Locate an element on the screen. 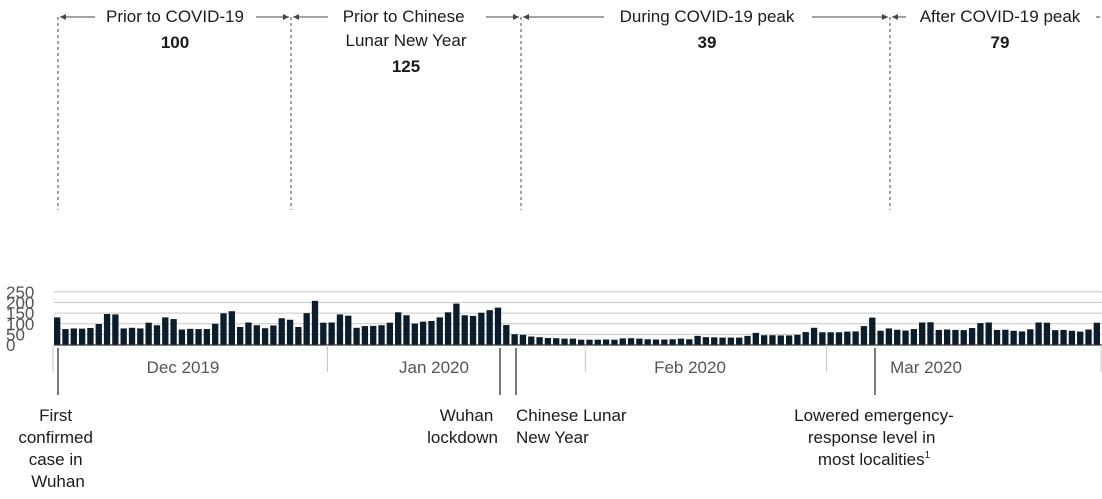  period-label-line: Lunar New Year is located at coordinates (406, 40).